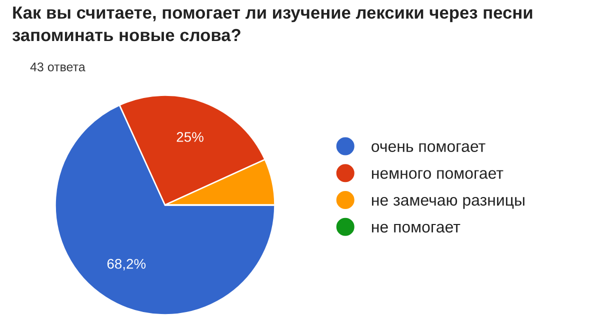 Image resolution: width=607 pixels, height=330 pixels. Describe the element at coordinates (416, 228) in the screenshot. I see `legend-label: не помогает` at that location.